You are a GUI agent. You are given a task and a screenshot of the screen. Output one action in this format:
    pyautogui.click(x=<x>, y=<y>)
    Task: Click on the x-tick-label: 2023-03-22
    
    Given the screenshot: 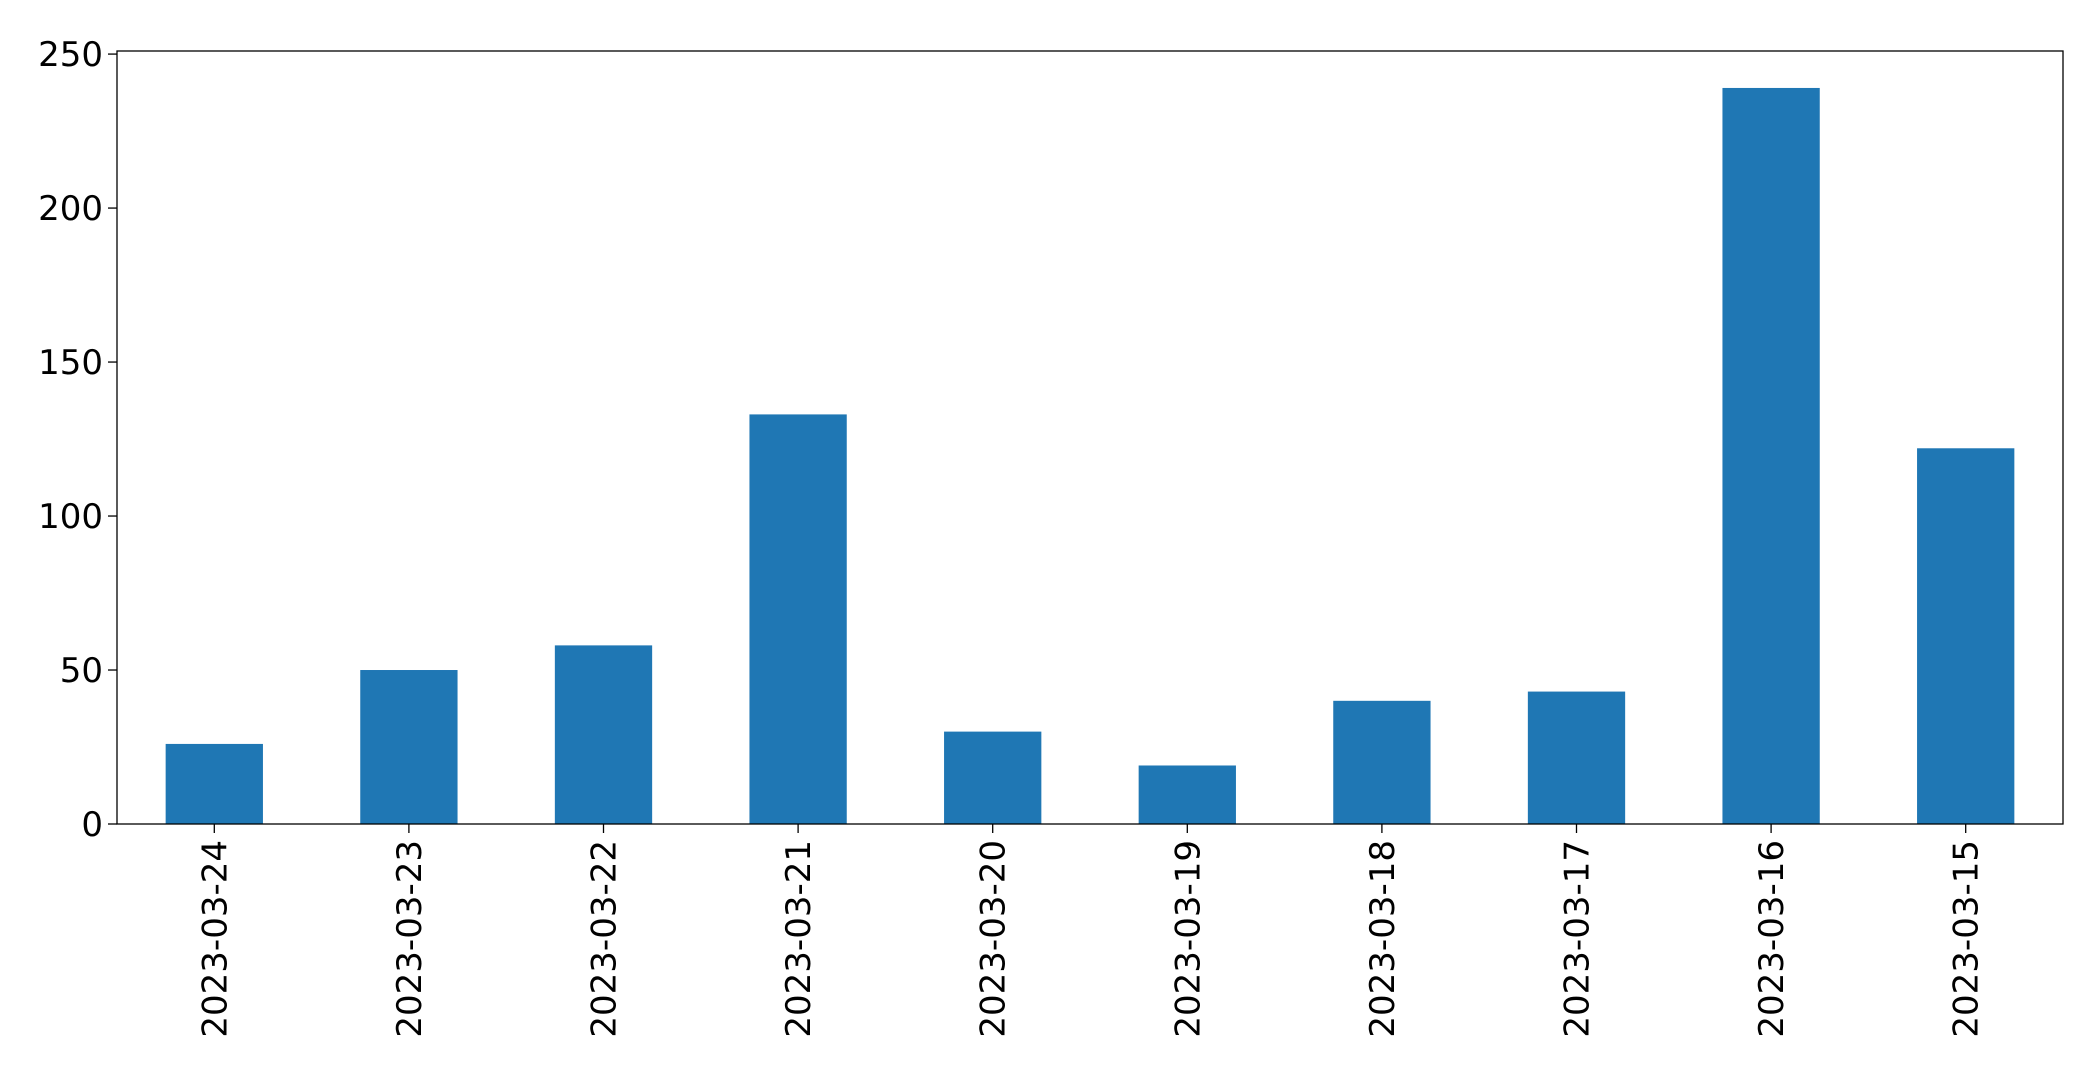 What is the action you would take?
    pyautogui.click(x=605, y=939)
    